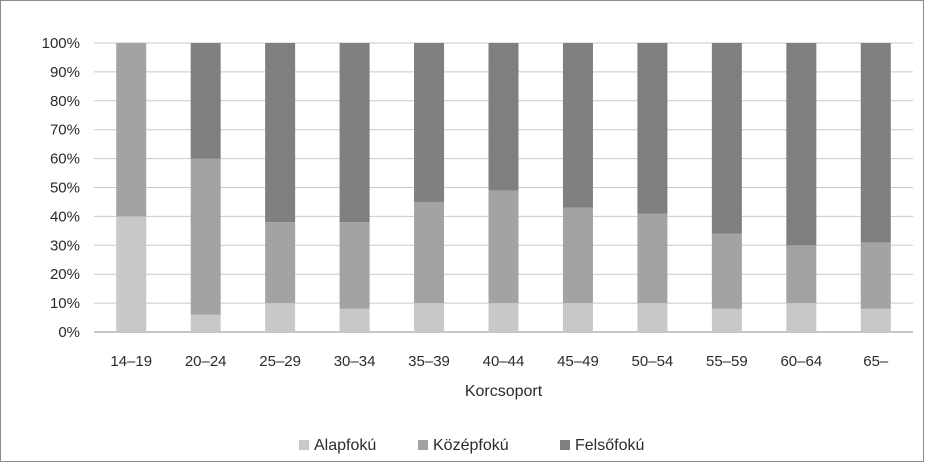 The image size is (925, 463). I want to click on legend: Alapfokú Középfokú Felsőfokú, so click(471, 445).